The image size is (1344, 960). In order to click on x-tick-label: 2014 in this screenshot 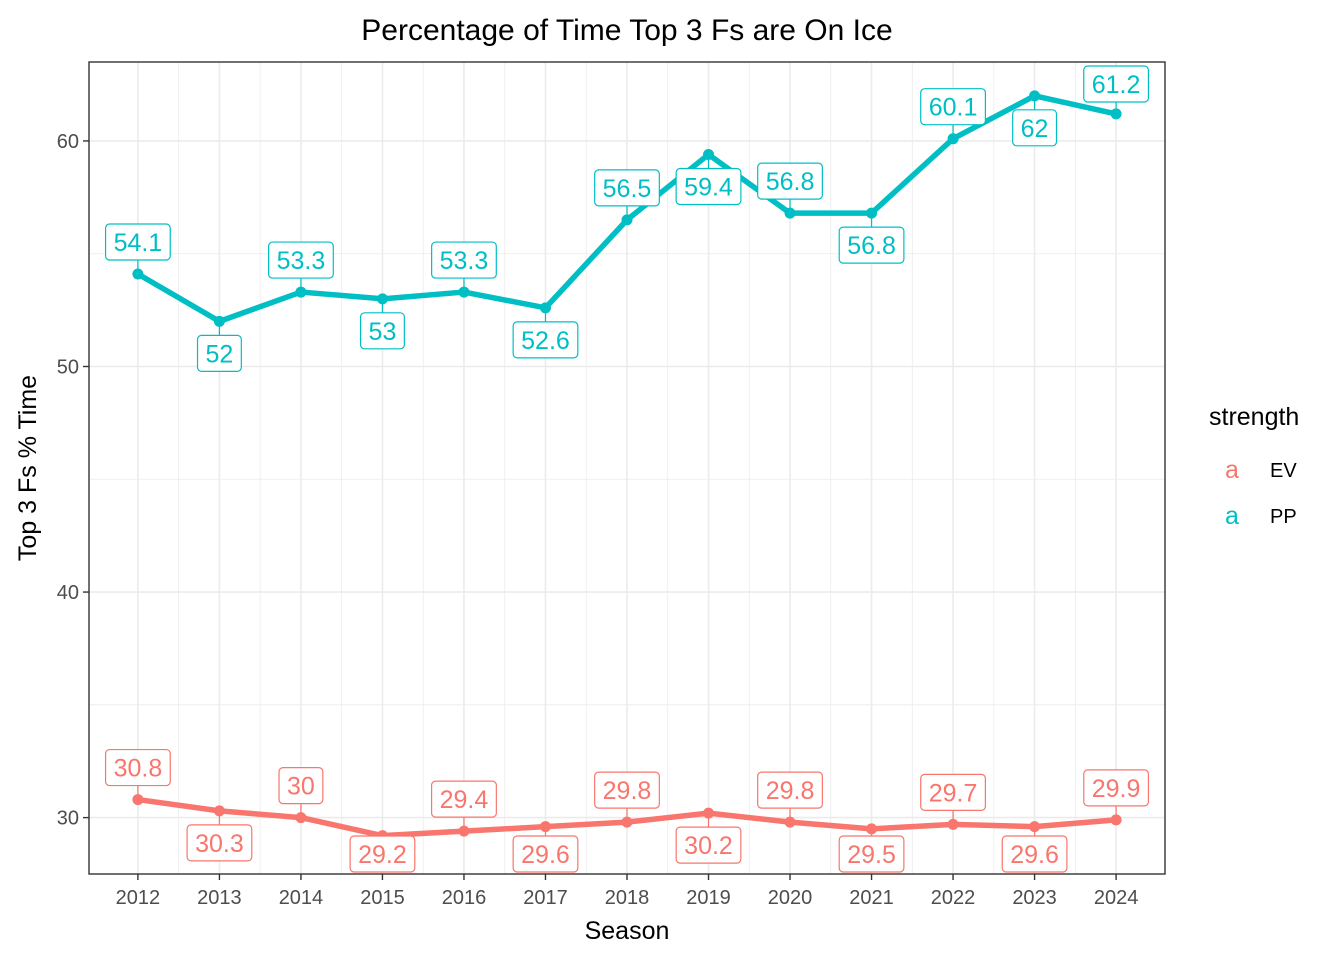, I will do `click(301, 898)`.